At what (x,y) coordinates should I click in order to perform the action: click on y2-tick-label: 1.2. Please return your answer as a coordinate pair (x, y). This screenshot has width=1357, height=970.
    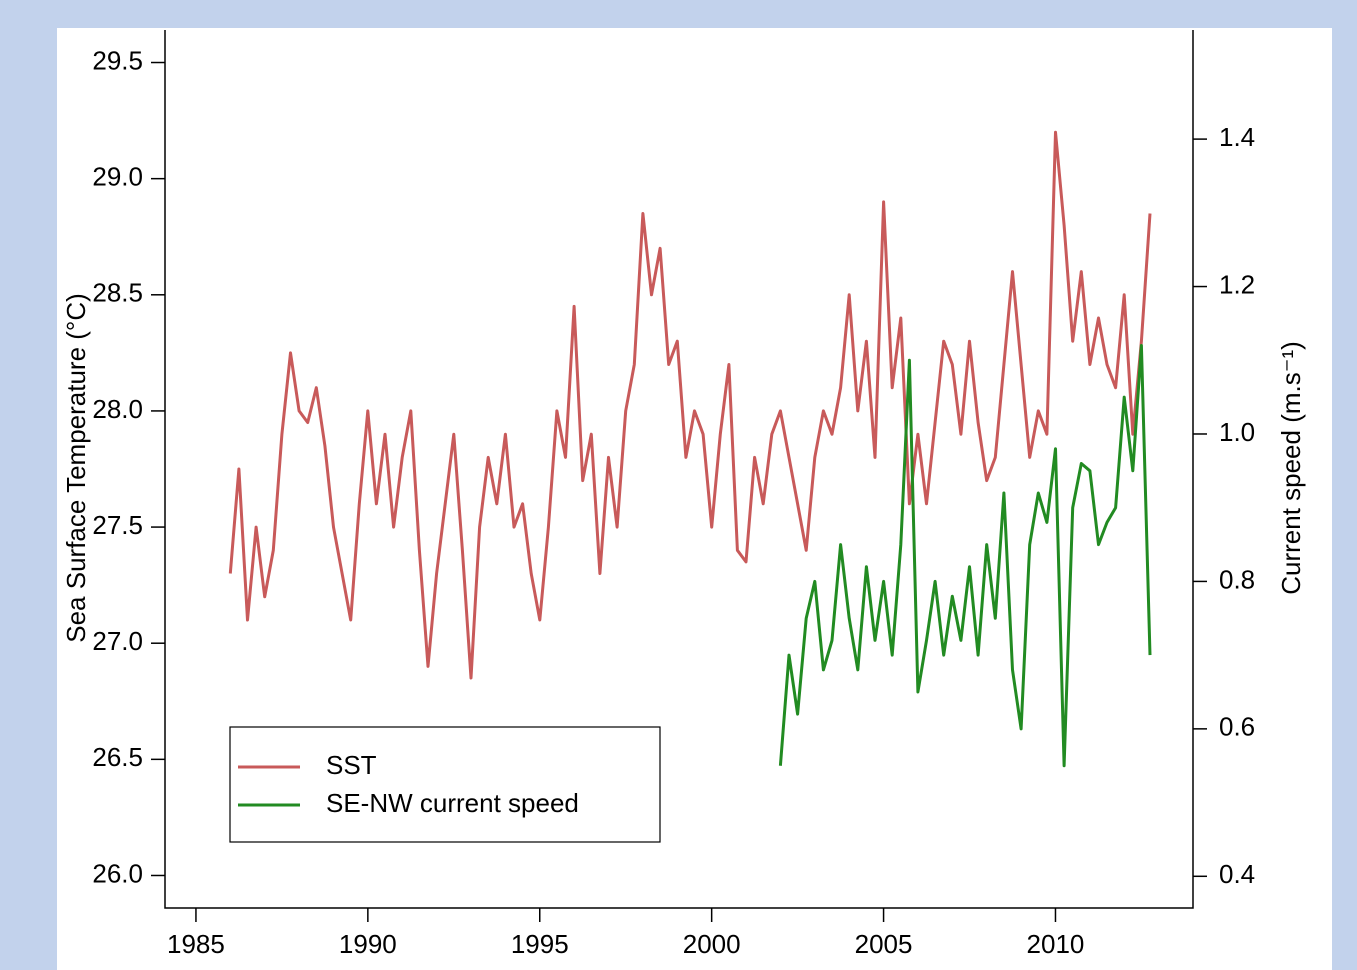
    Looking at the image, I should click on (1237, 284).